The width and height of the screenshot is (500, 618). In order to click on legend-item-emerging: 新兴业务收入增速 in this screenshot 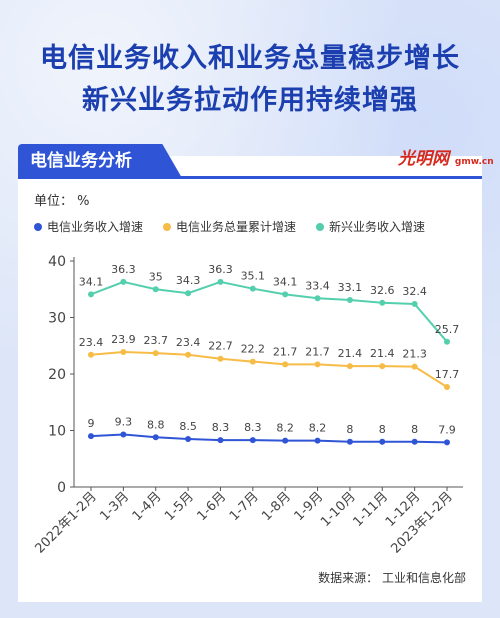, I will do `click(370, 226)`.